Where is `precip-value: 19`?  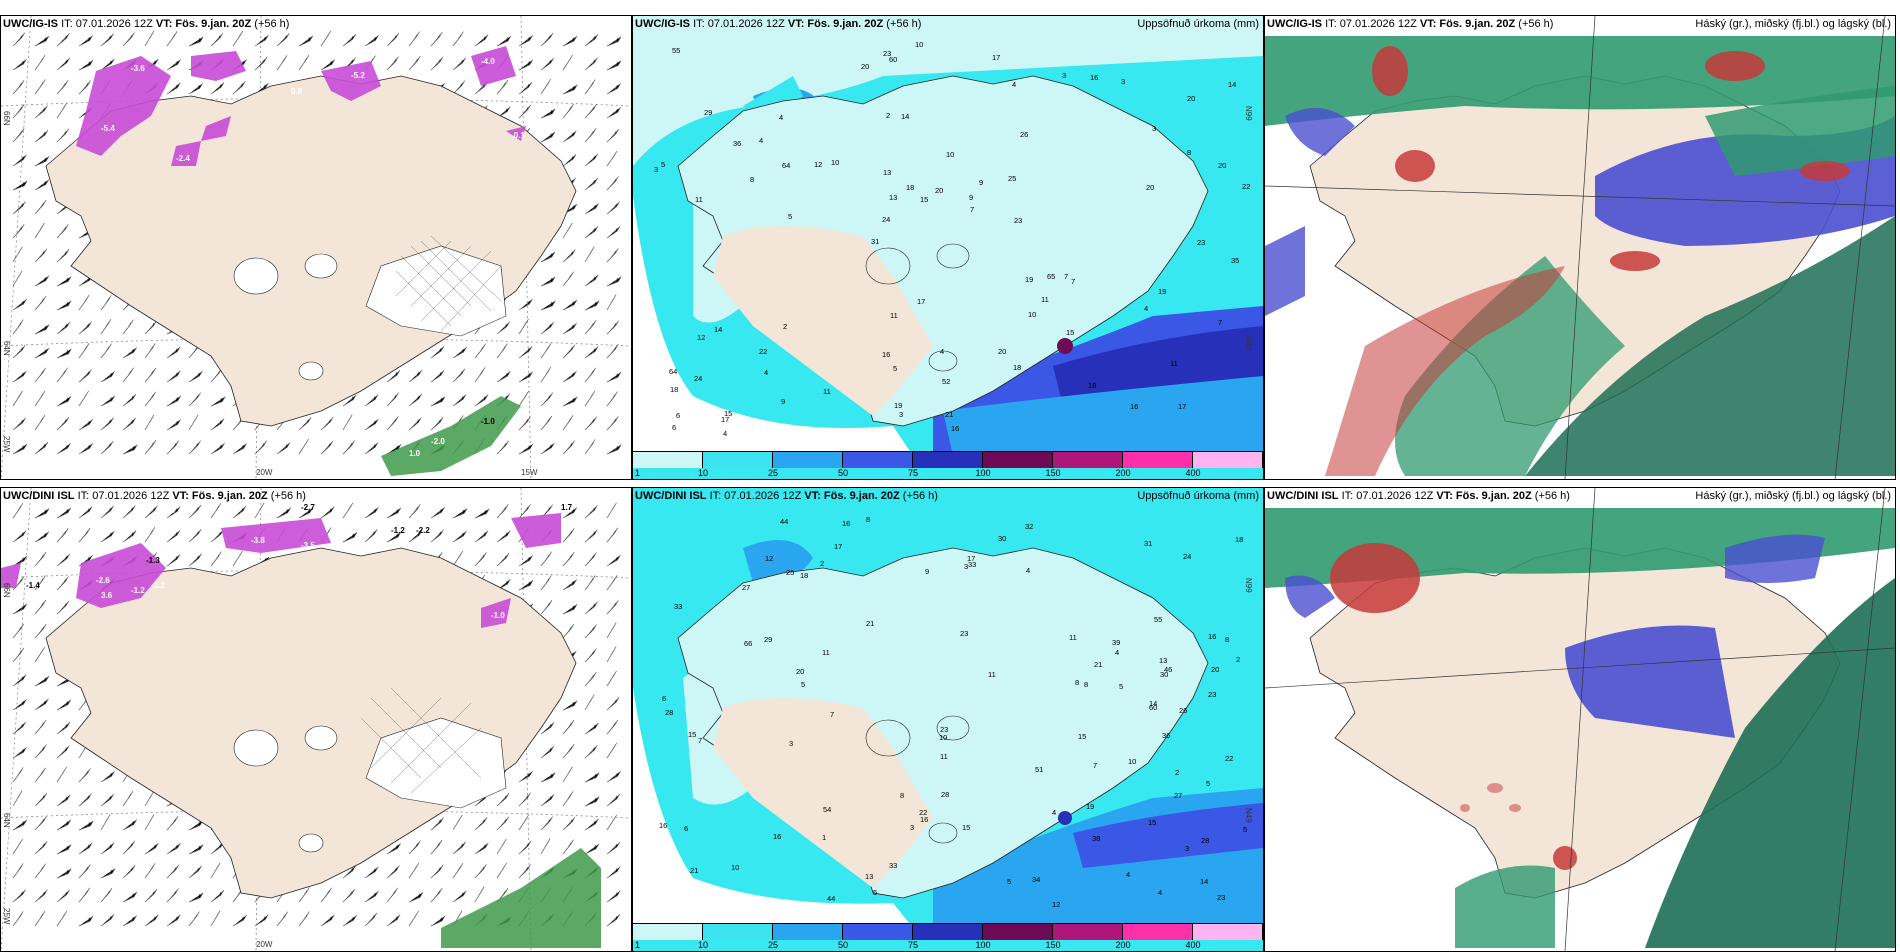
precip-value: 19 is located at coordinates (1162, 291).